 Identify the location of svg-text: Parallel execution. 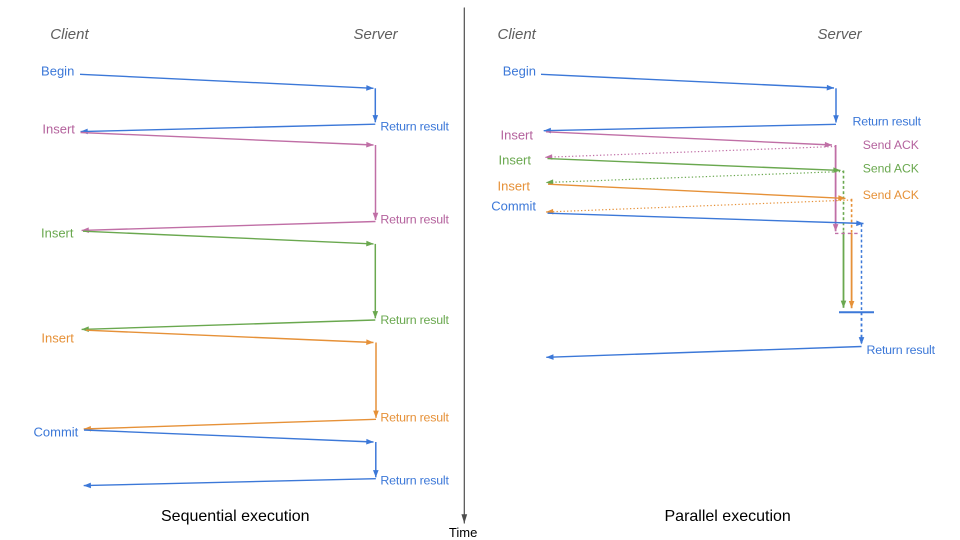
(728, 516).